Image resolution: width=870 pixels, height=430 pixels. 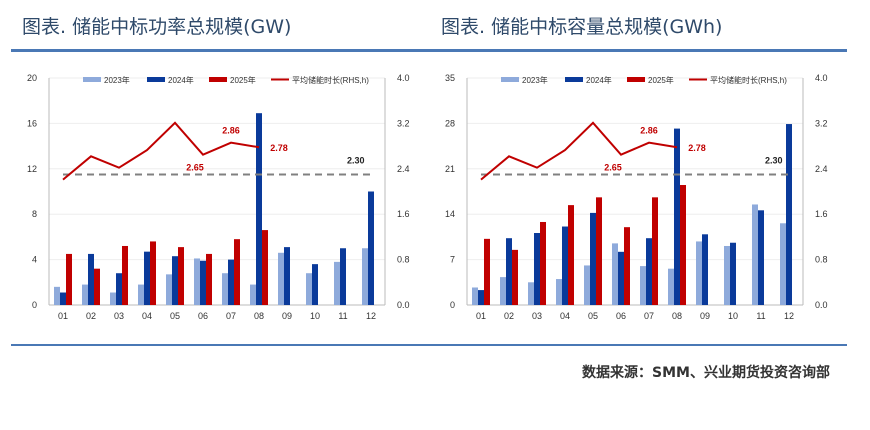 I want to click on y-tick-label: 4, so click(x=34, y=260).